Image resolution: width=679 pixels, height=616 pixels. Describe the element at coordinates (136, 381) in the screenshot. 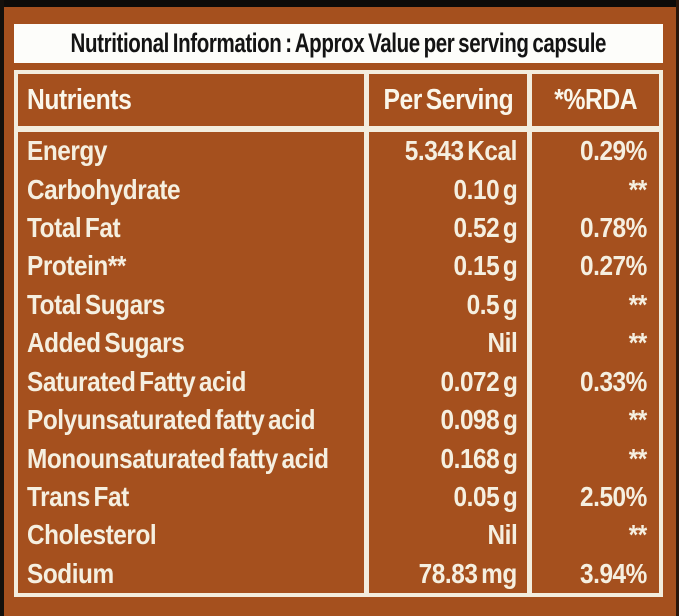

I see `nutrient-name: Saturated Fatty acid` at that location.